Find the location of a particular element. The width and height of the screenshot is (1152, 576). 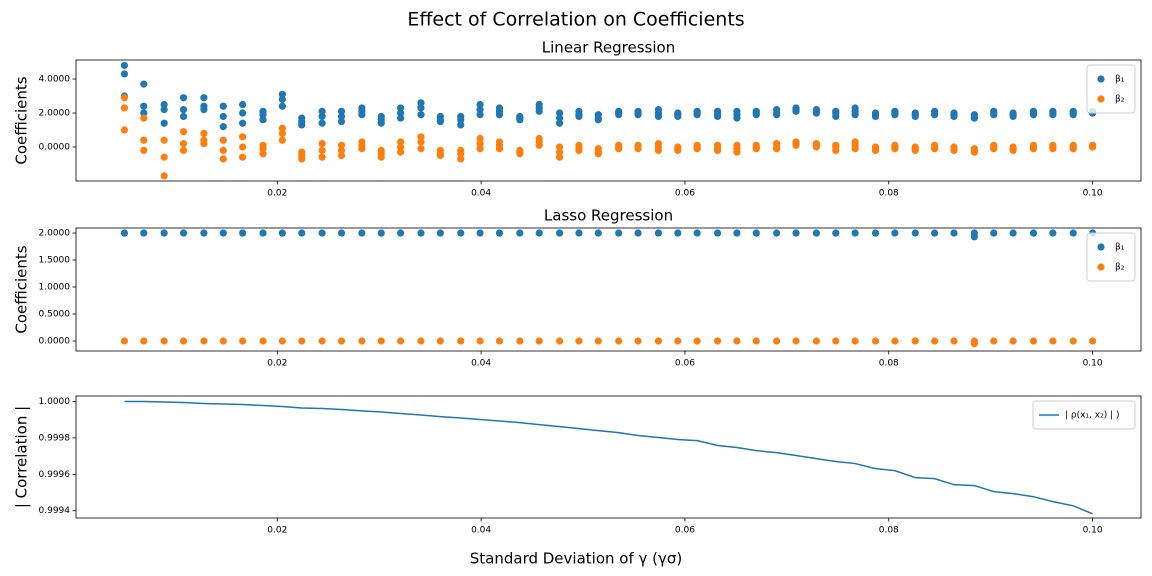

y-tick-label: 0.0000 is located at coordinates (55, 342).